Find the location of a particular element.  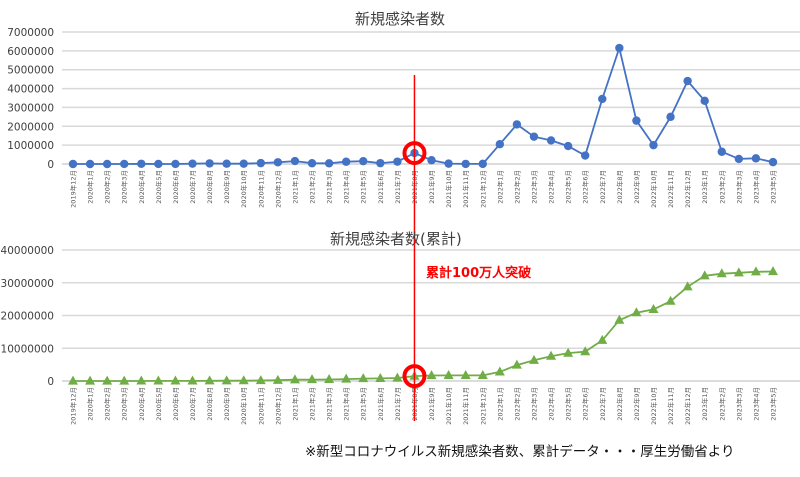

x-tick-label: 2021年4月 is located at coordinates (346, 404).